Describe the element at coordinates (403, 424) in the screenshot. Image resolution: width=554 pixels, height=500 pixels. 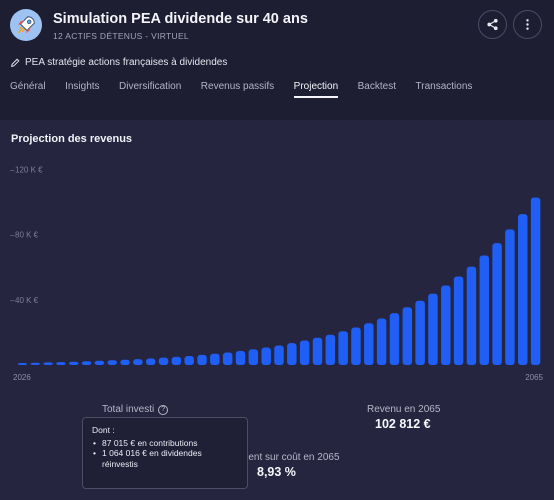
I see `revenue-value: 102 812 €` at that location.